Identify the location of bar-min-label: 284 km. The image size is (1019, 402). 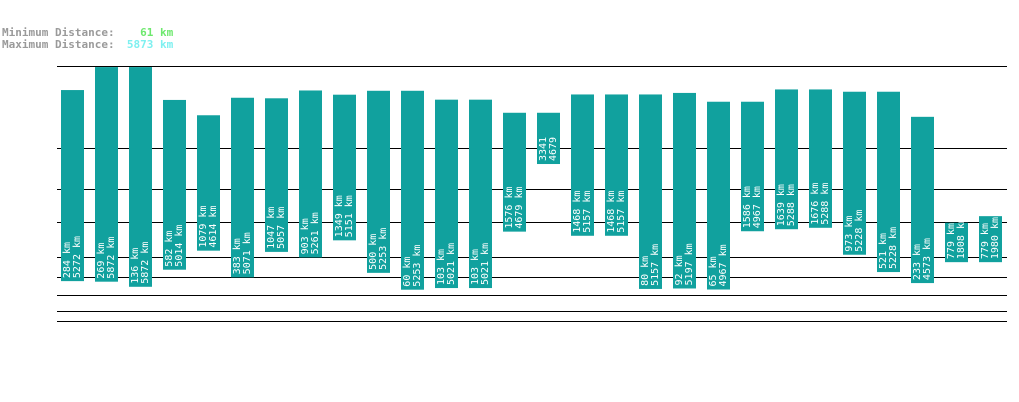
(67, 260).